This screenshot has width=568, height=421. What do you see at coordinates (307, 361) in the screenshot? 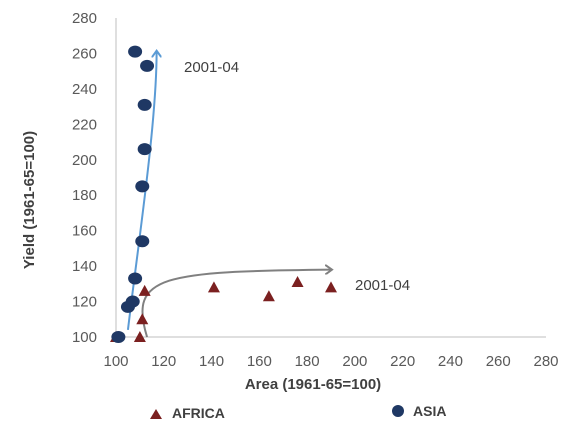
I see `x-tick-label: 180` at bounding box center [307, 361].